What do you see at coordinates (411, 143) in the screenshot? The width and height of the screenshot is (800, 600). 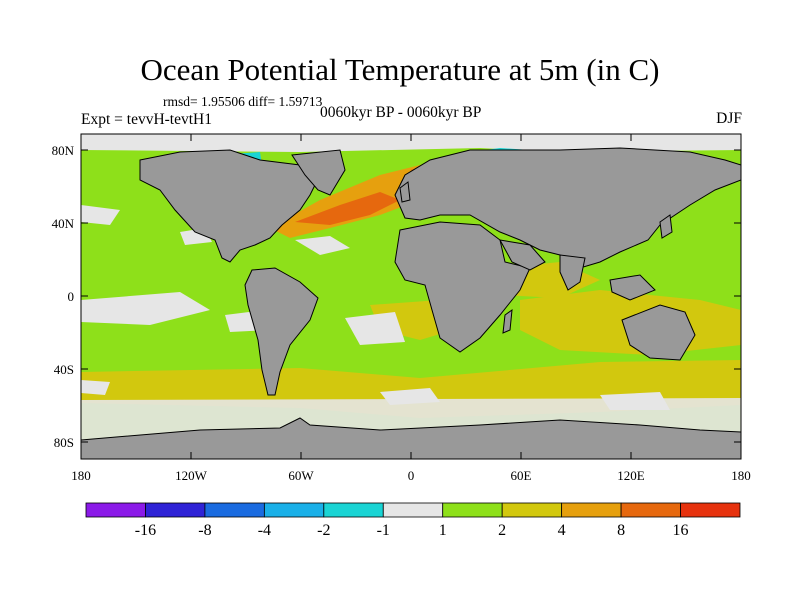 I see `arctic-neutral-band` at bounding box center [411, 143].